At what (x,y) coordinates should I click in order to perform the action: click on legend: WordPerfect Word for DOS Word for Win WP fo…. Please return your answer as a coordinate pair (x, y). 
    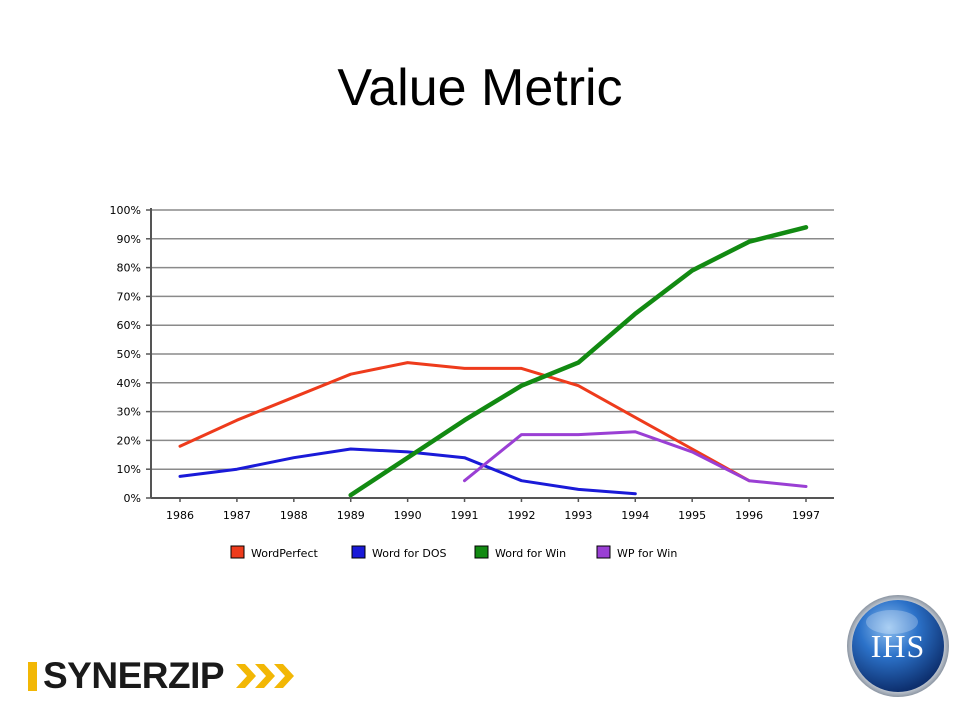
    Looking at the image, I should click on (453, 552).